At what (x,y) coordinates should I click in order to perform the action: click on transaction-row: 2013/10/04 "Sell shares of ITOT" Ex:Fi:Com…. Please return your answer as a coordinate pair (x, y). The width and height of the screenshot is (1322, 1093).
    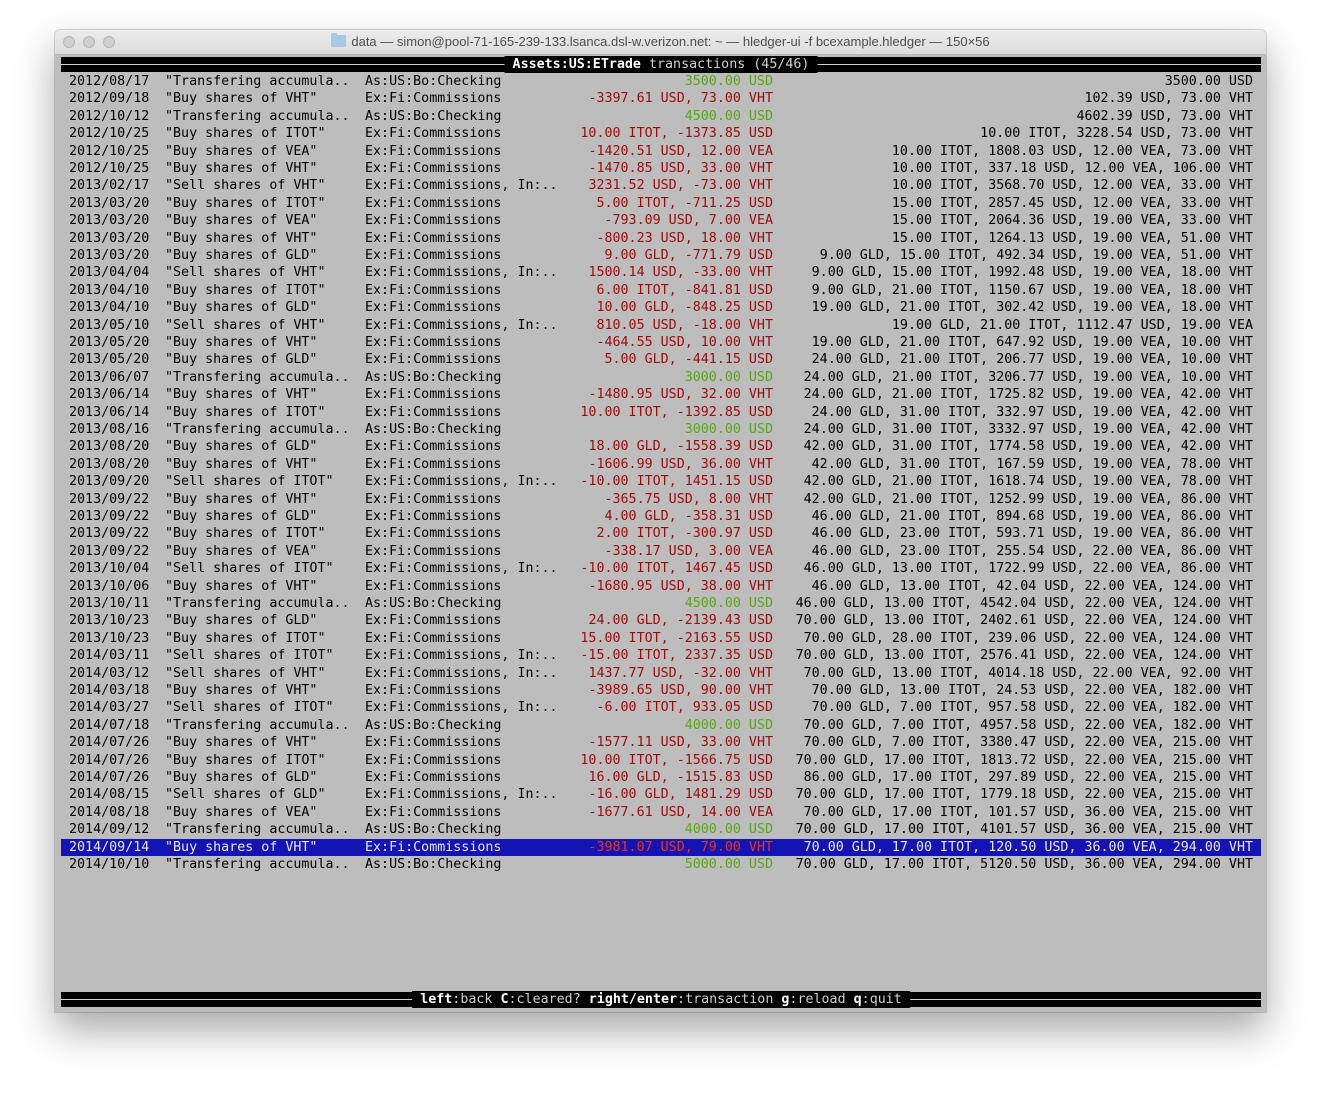
    Looking at the image, I should click on (661, 568).